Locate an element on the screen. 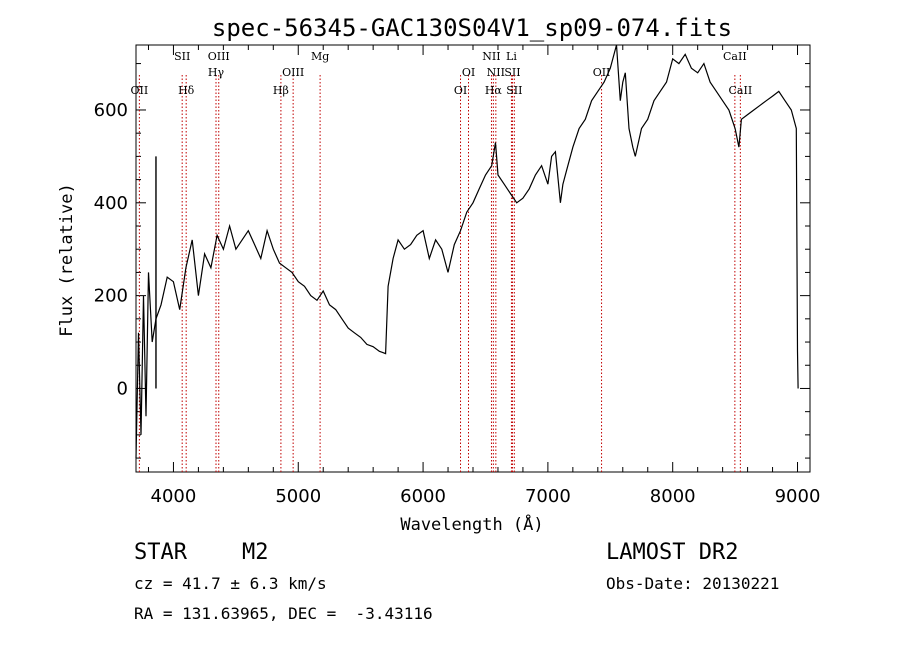 Image resolution: width=900 pixels, height=649 pixels. y-tick-label: 0 is located at coordinates (122, 388).